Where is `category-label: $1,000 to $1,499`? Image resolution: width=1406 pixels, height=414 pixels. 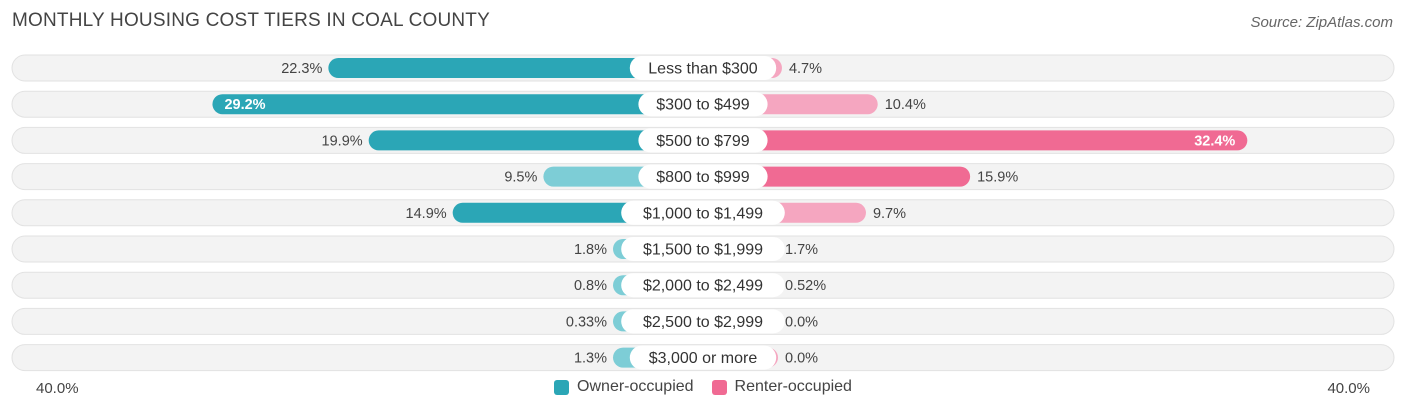
category-label: $1,000 to $1,499 is located at coordinates (703, 213).